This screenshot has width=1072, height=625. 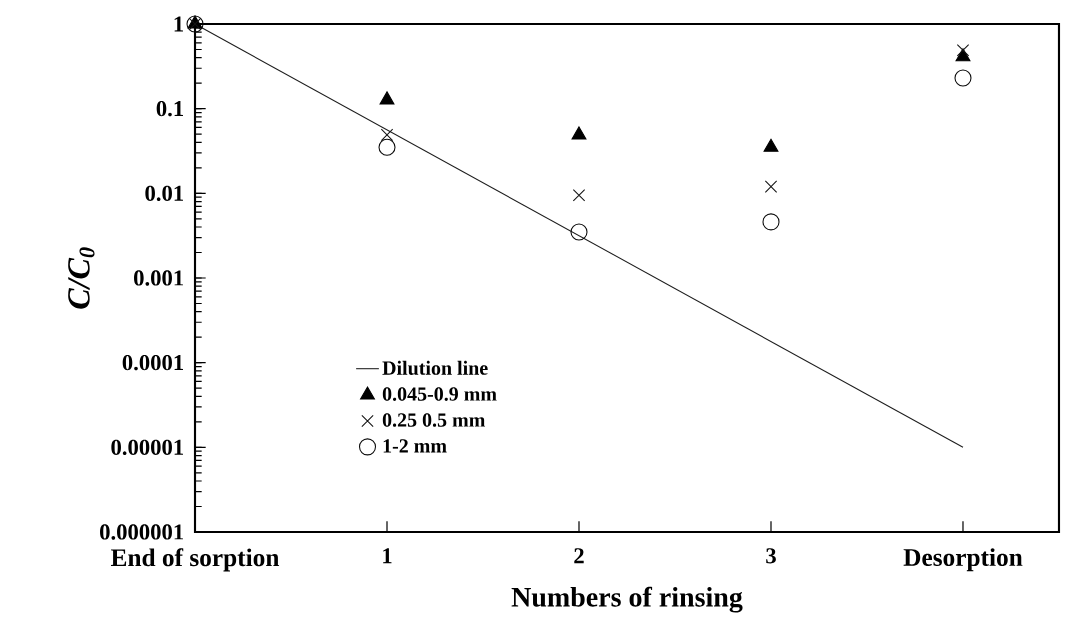 What do you see at coordinates (178, 24) in the screenshot?
I see `y-tick-label: 1` at bounding box center [178, 24].